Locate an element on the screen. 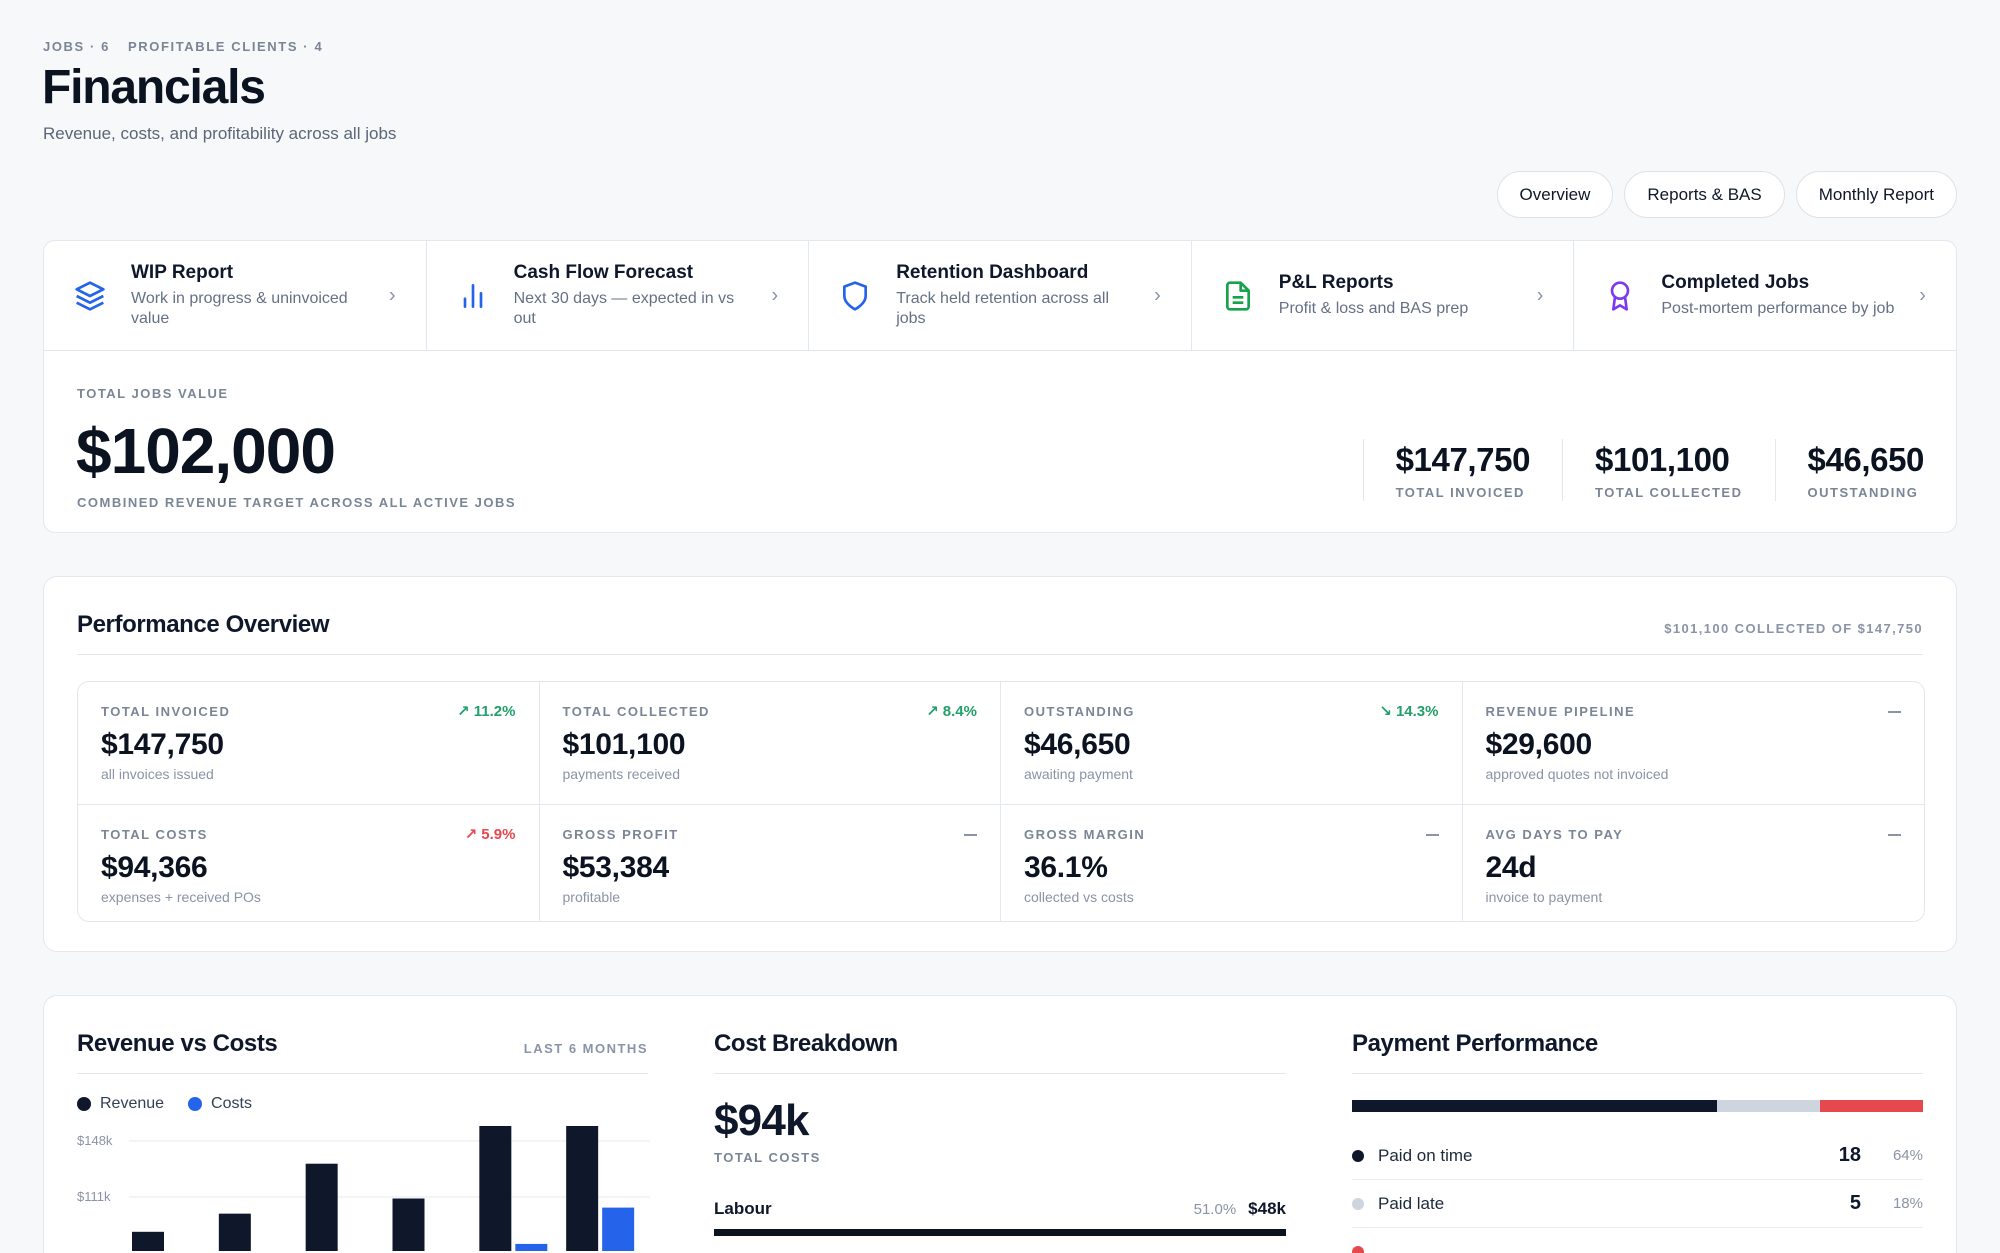 This screenshot has height=1253, width=2000. kpi-sub: approved quotes not invoiced is located at coordinates (1577, 774).